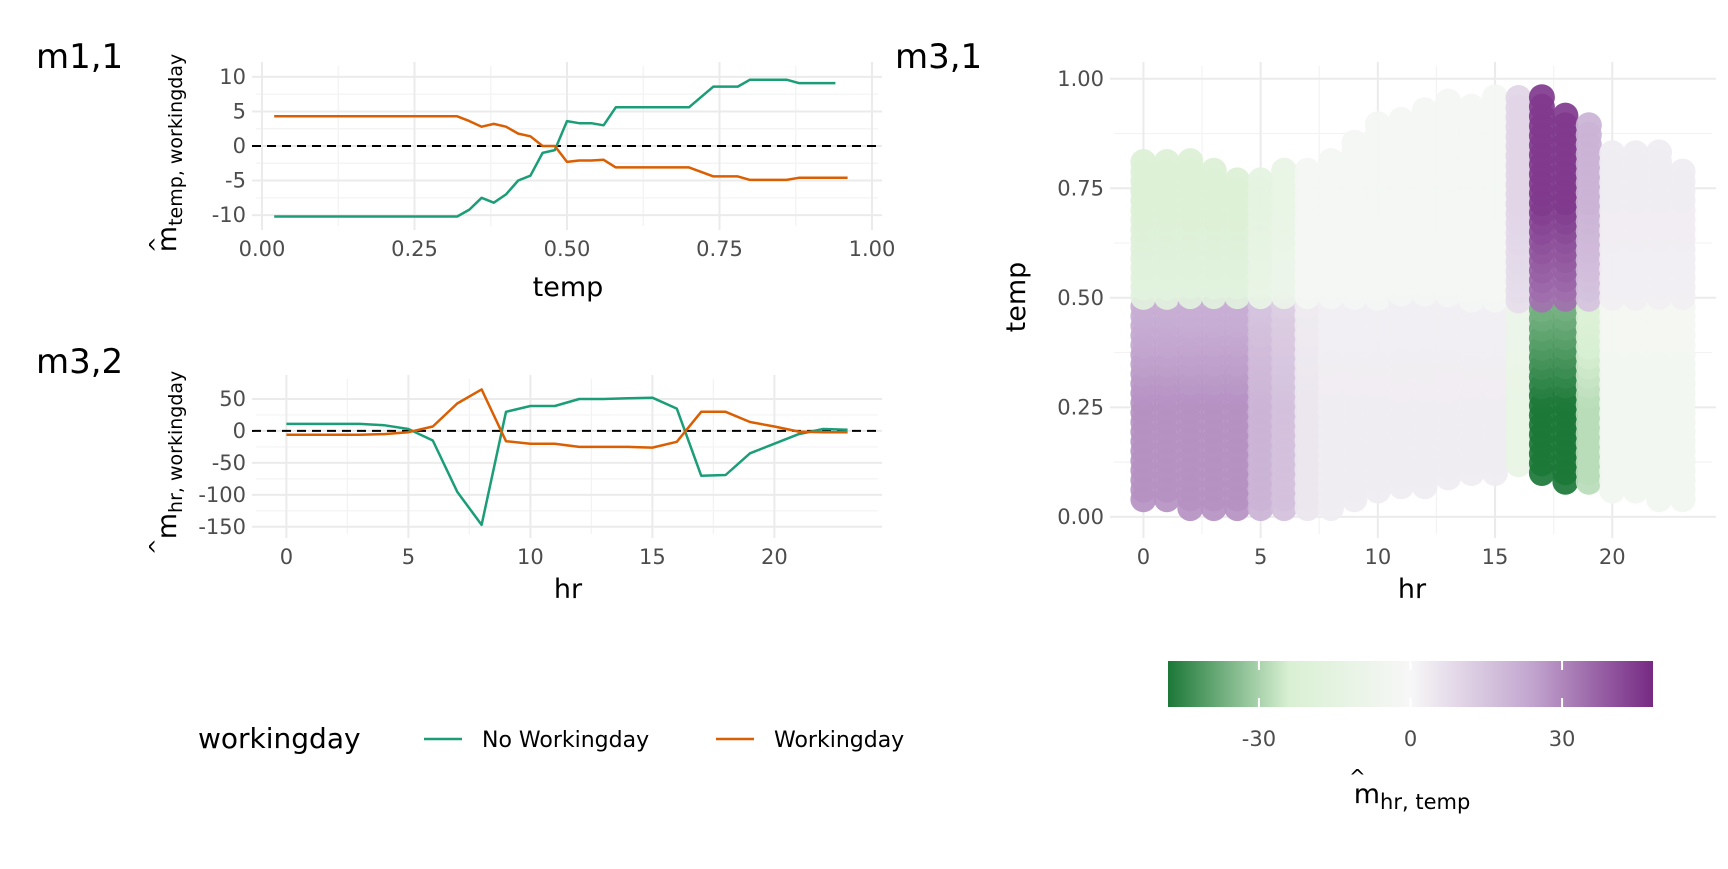  I want to click on m32-y-tick-label: 0, so click(239, 431).